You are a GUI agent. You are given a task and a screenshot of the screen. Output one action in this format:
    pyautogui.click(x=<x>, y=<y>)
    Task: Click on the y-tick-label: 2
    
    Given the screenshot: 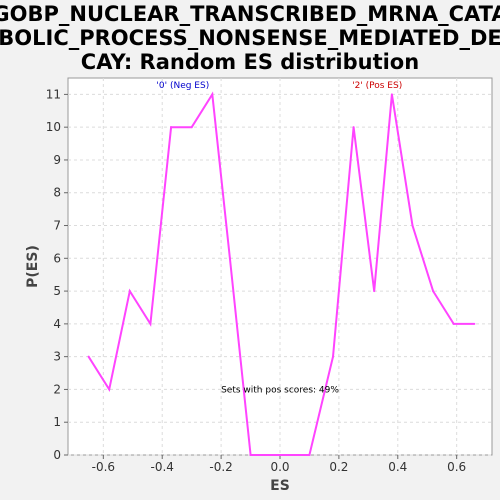 What is the action you would take?
    pyautogui.click(x=57, y=389)
    